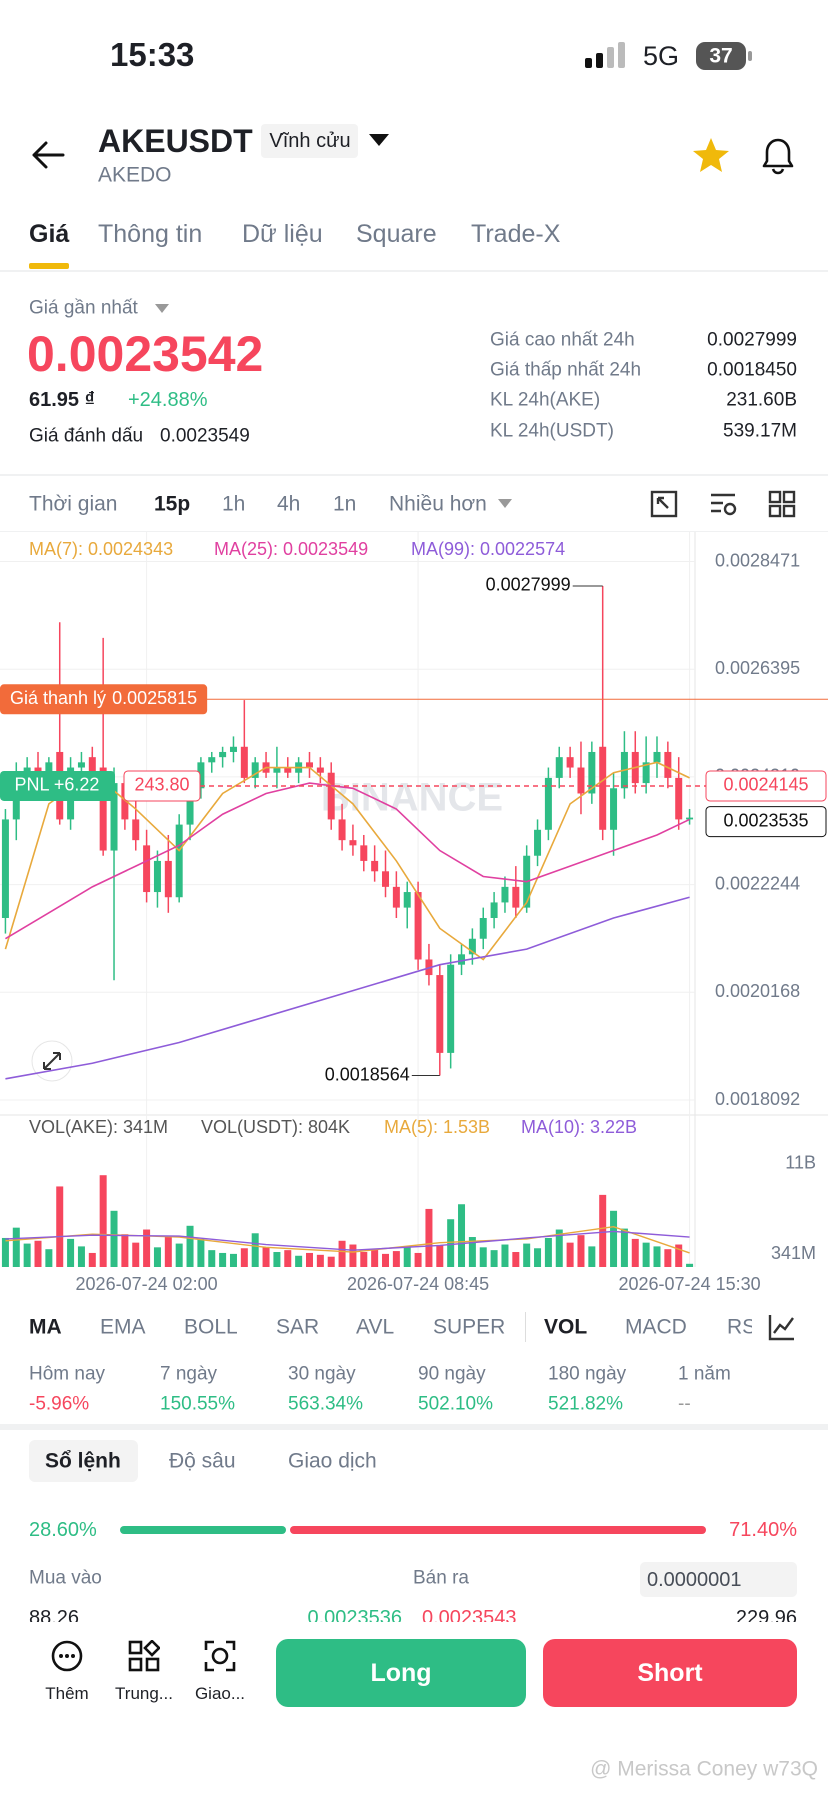 This screenshot has height=1795, width=828. I want to click on tab: Thông tin, so click(150, 234).